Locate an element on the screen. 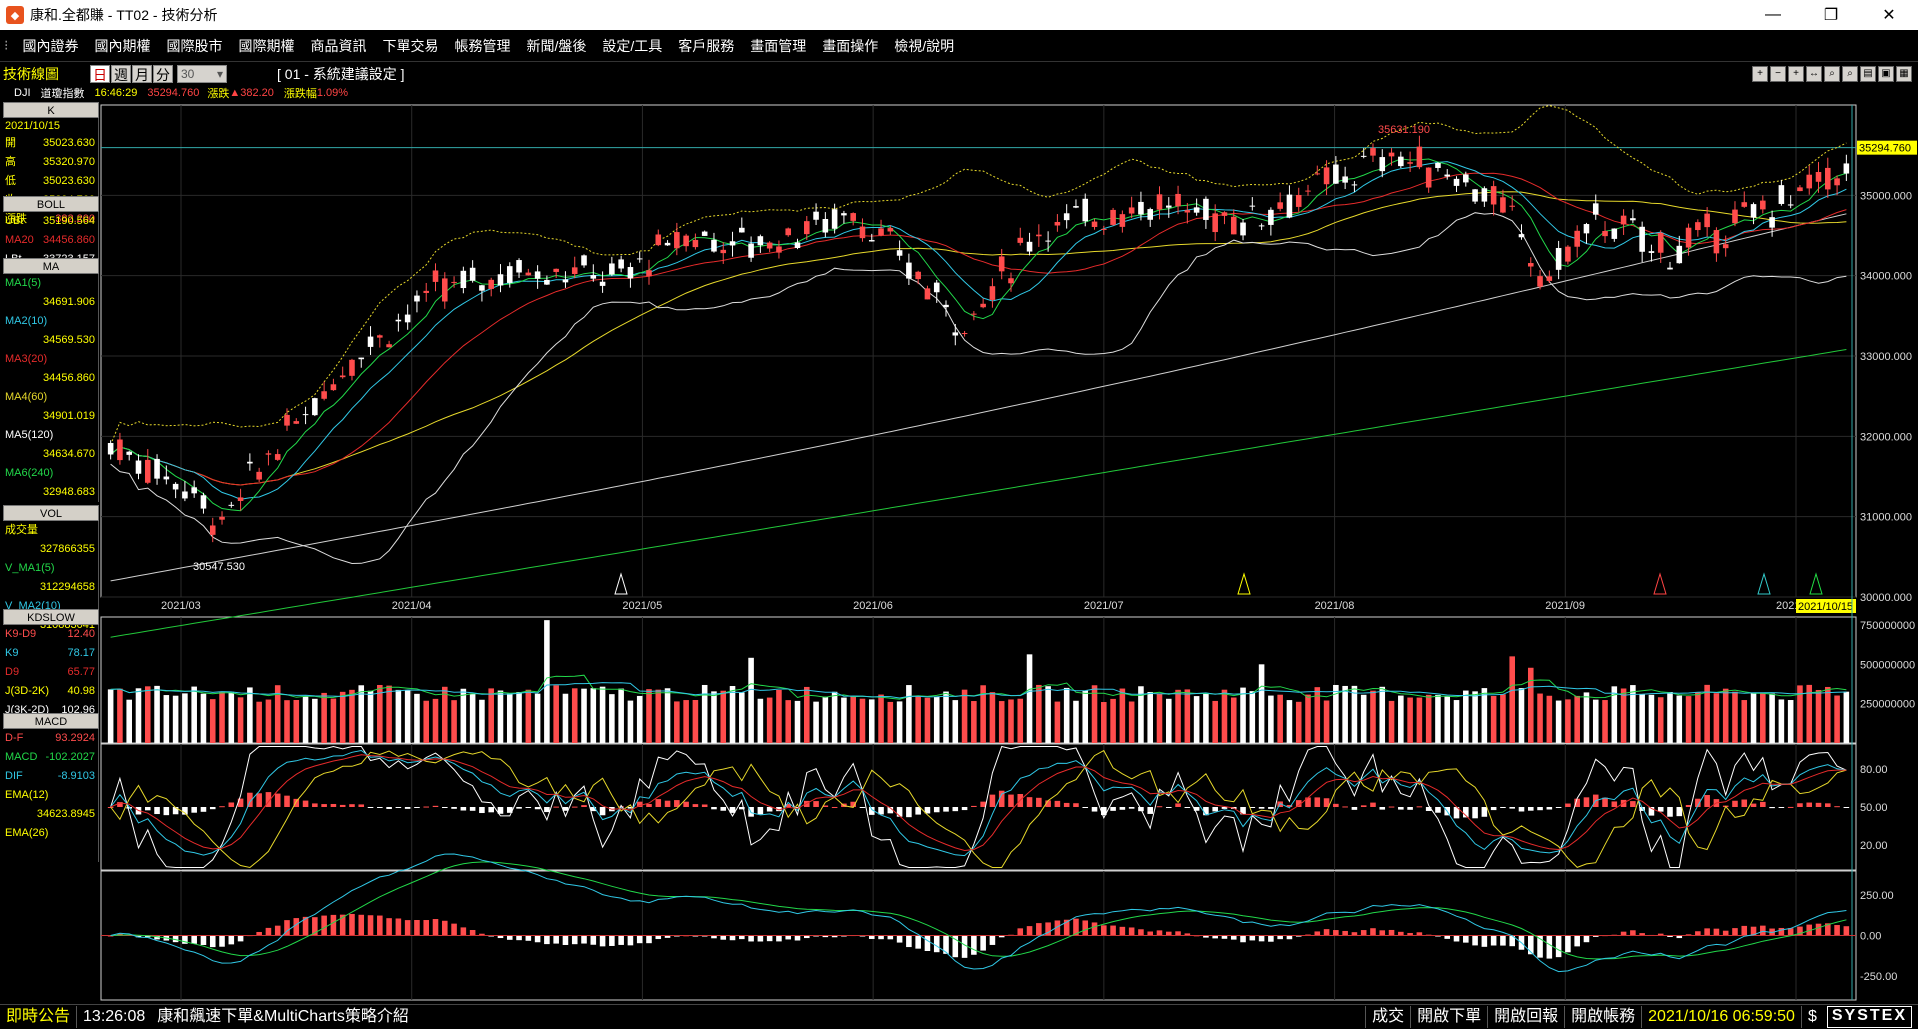 This screenshot has height=1029, width=1918. last-date-box is located at coordinates (1826, 606).